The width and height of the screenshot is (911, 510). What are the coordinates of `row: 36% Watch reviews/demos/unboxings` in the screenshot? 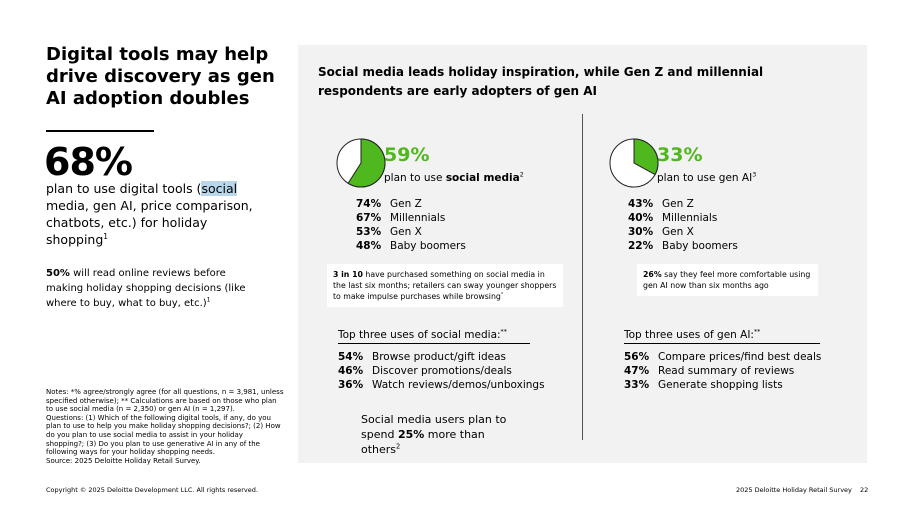 It's located at (441, 385).